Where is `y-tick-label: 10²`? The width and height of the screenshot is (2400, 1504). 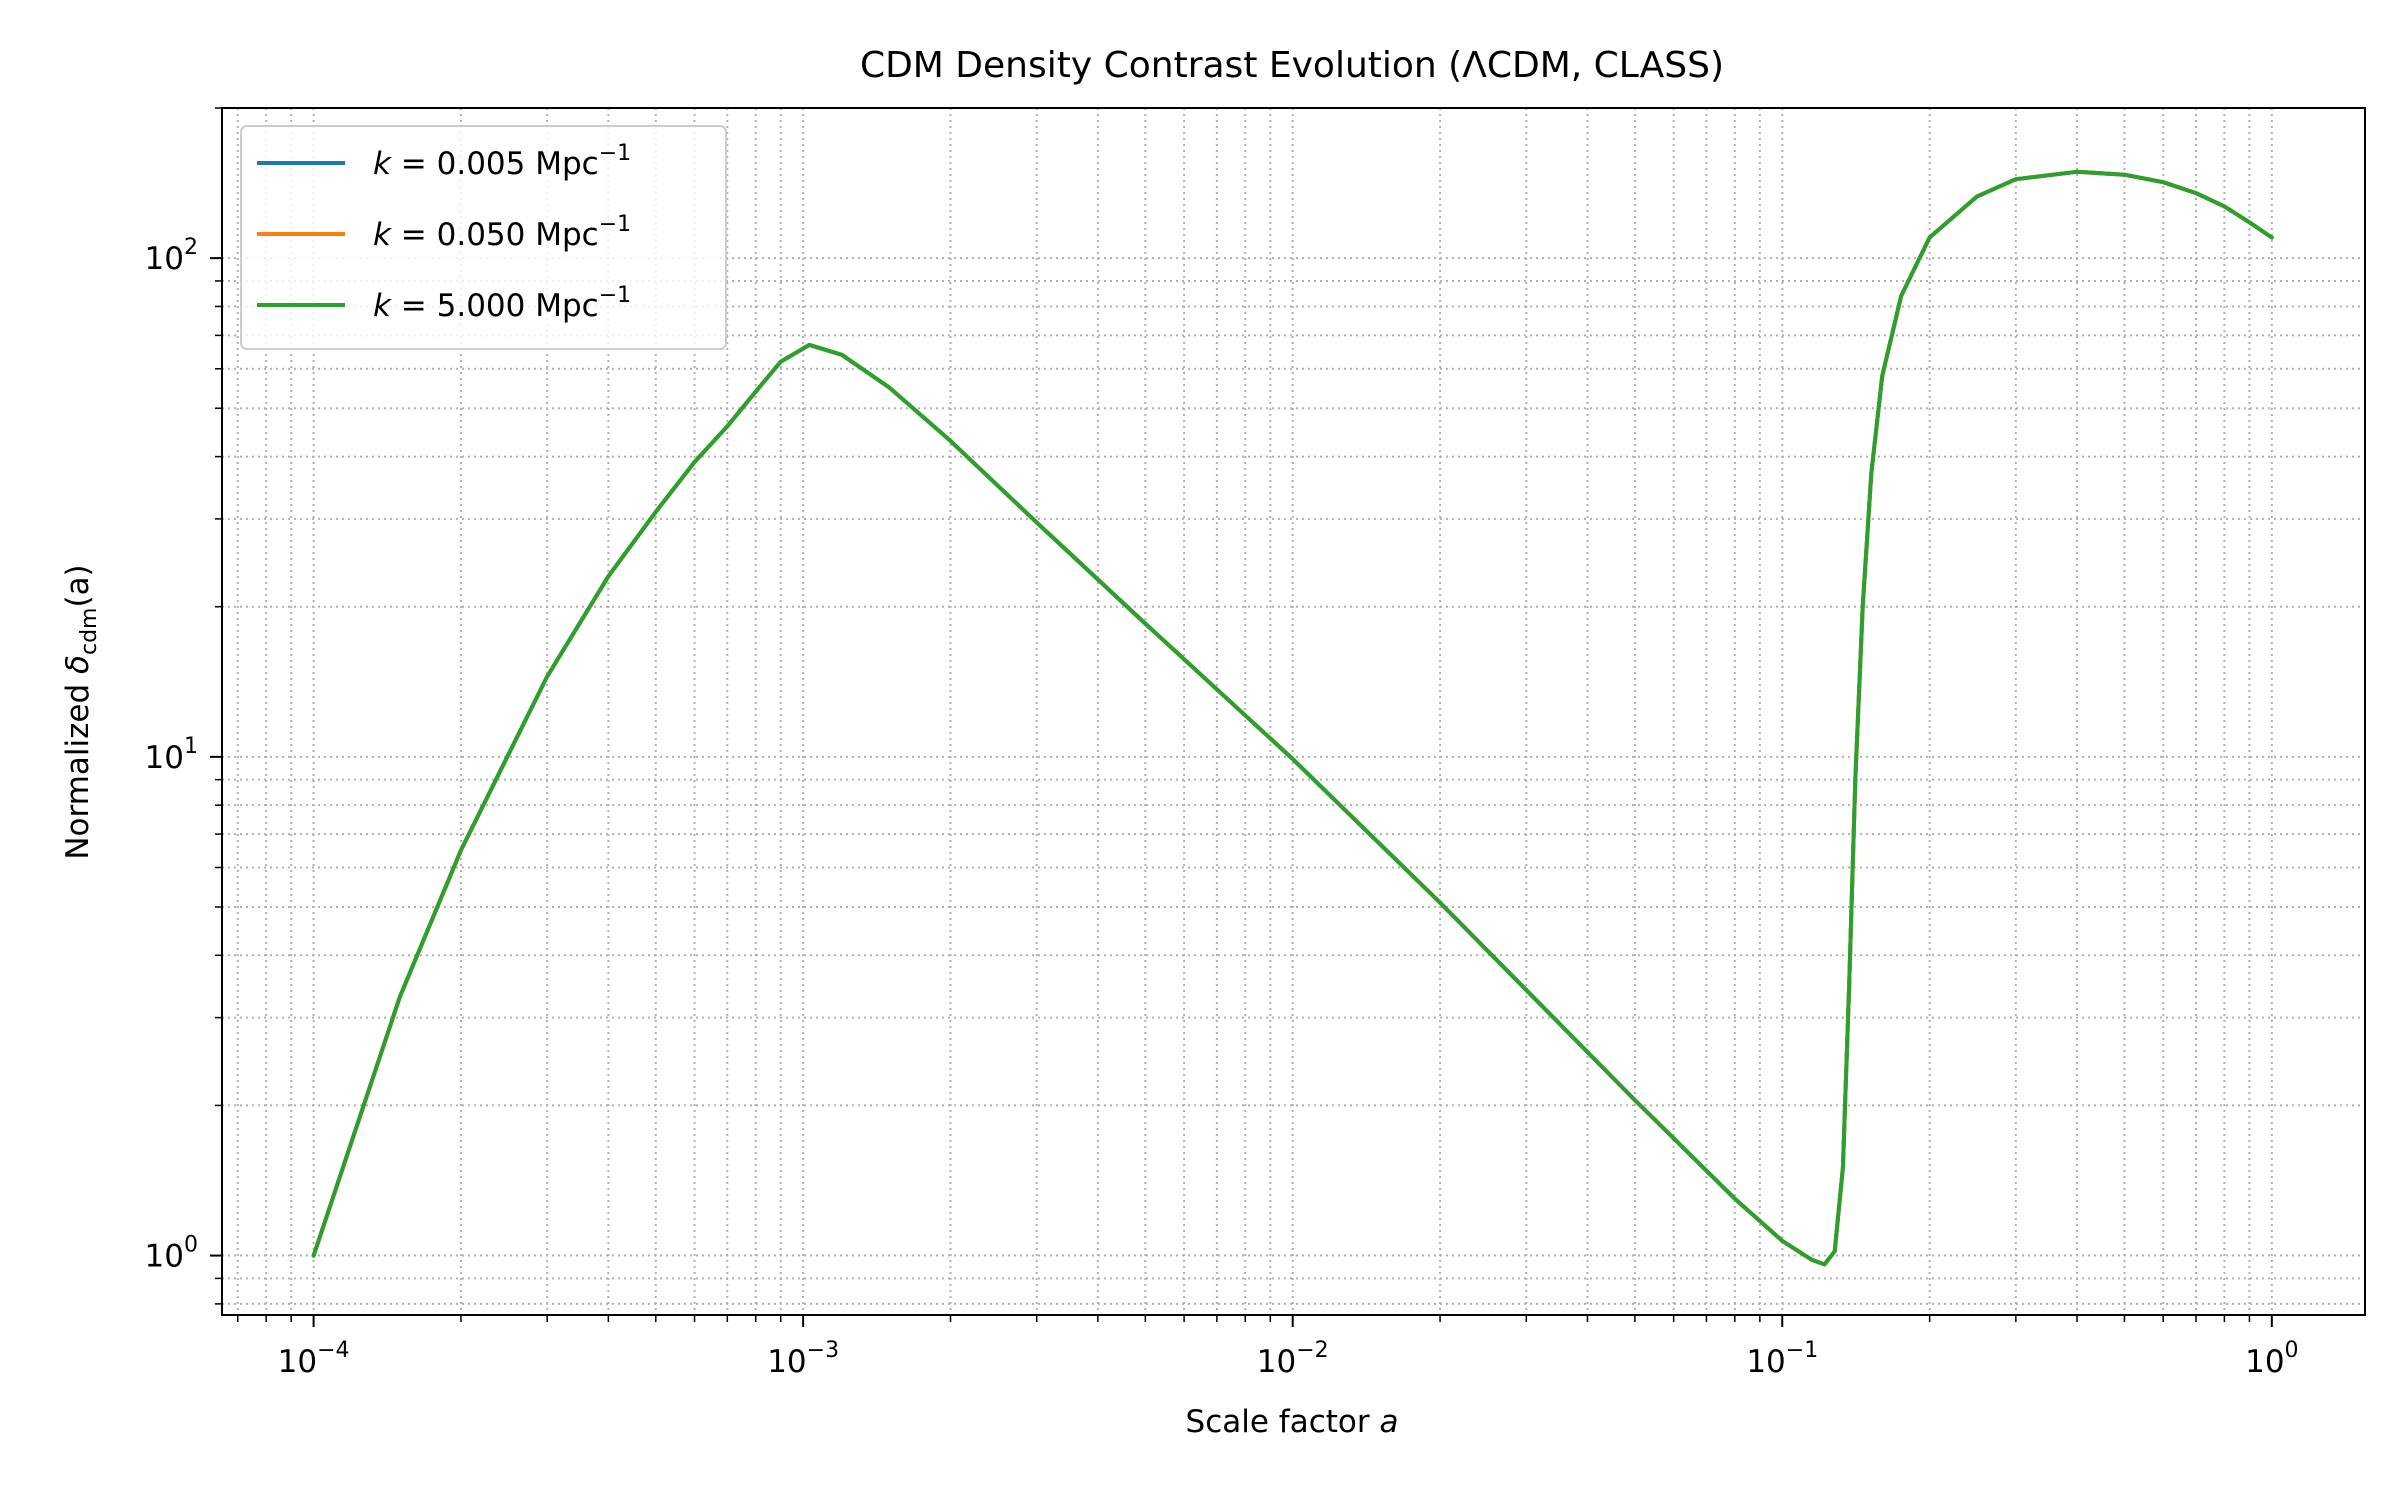 y-tick-label: 10² is located at coordinates (171, 256).